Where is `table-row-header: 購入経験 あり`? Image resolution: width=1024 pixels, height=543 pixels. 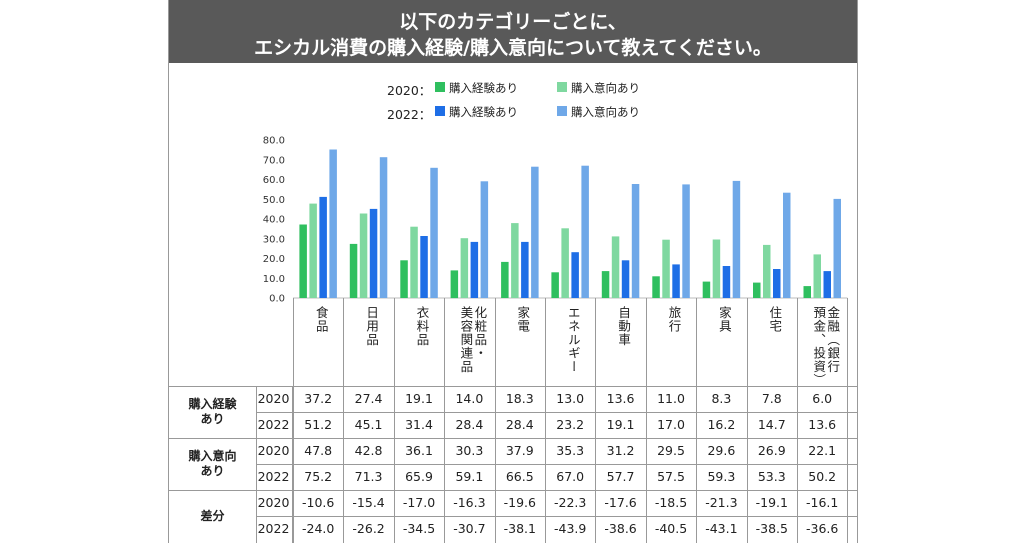 table-row-header: 購入経験 あり is located at coordinates (212, 412).